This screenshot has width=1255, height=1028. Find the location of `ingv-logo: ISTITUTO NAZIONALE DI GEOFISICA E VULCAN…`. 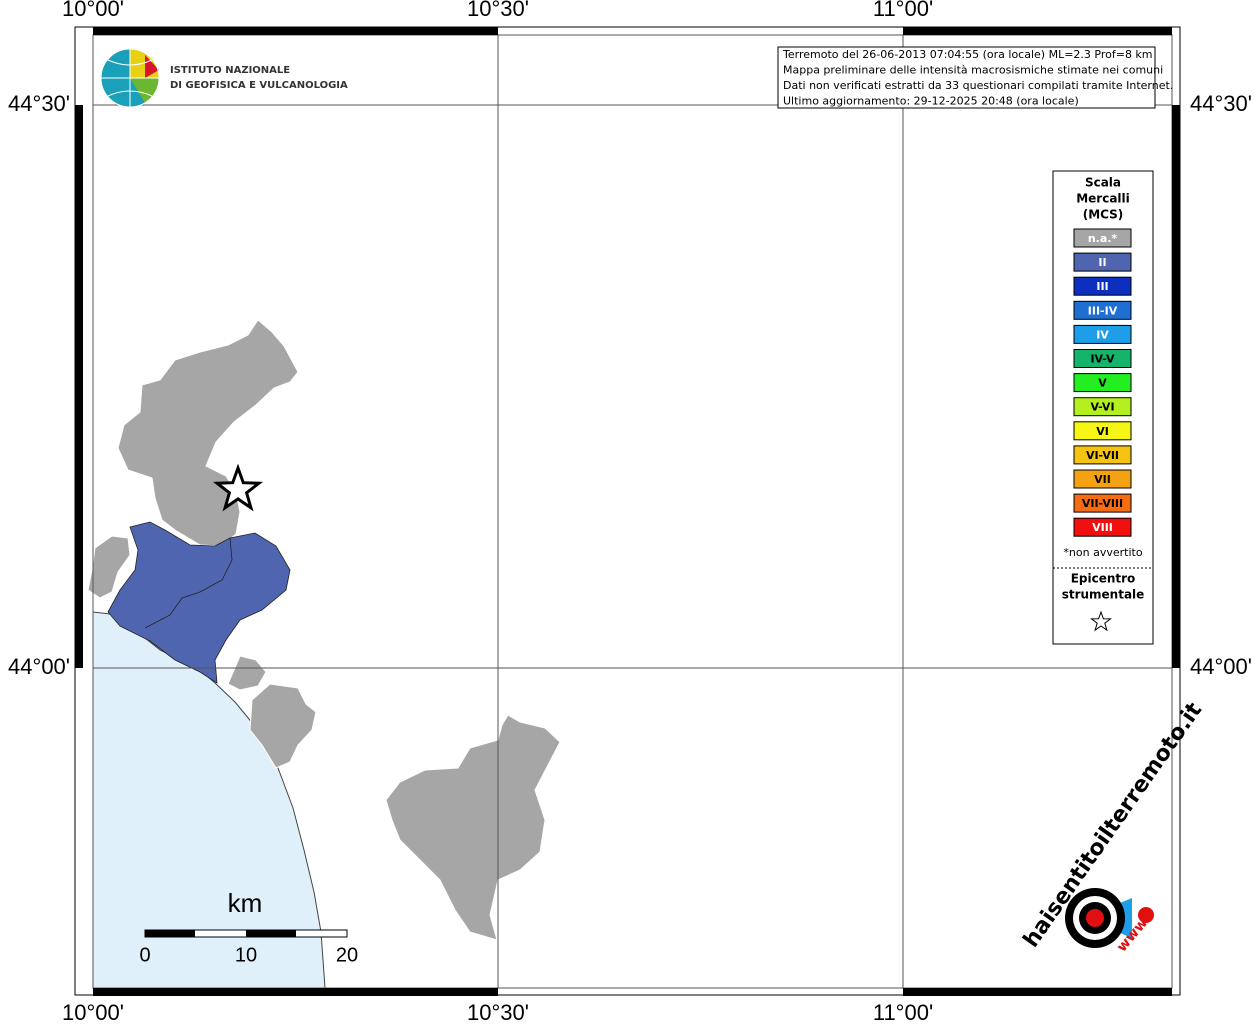

ingv-logo: ISTITUTO NAZIONALE DI GEOFISICA E VULCAN… is located at coordinates (224, 78).